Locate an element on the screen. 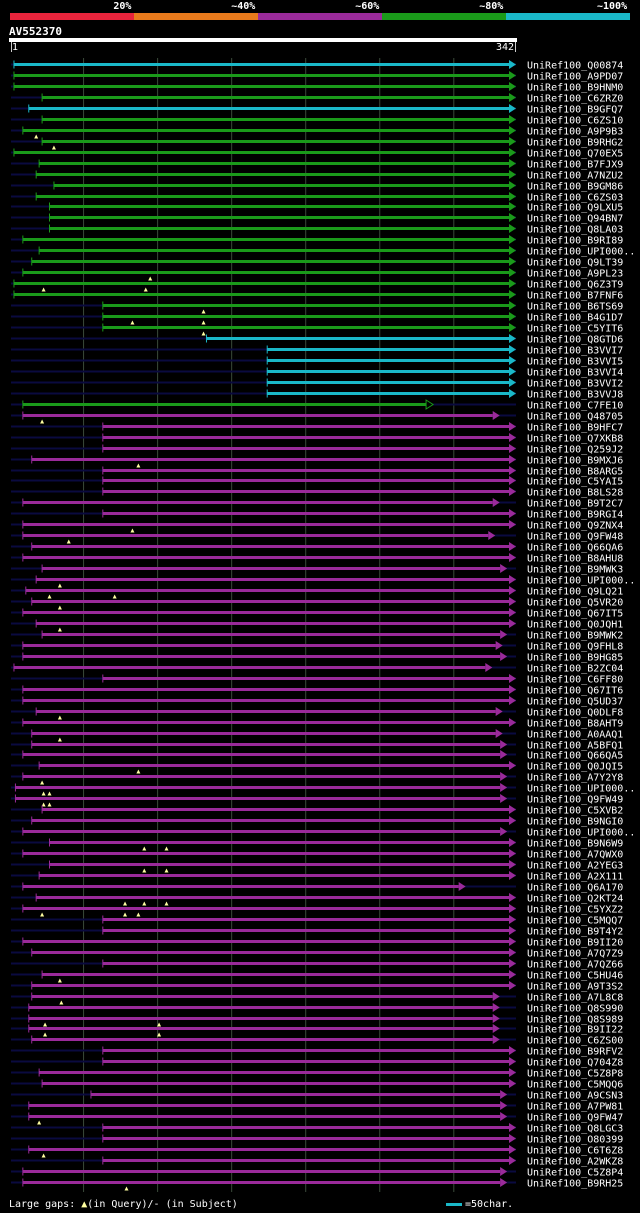 This screenshot has height=1213, width=640. hit-row: UniRef100_A7NZU2 is located at coordinates (317, 176).